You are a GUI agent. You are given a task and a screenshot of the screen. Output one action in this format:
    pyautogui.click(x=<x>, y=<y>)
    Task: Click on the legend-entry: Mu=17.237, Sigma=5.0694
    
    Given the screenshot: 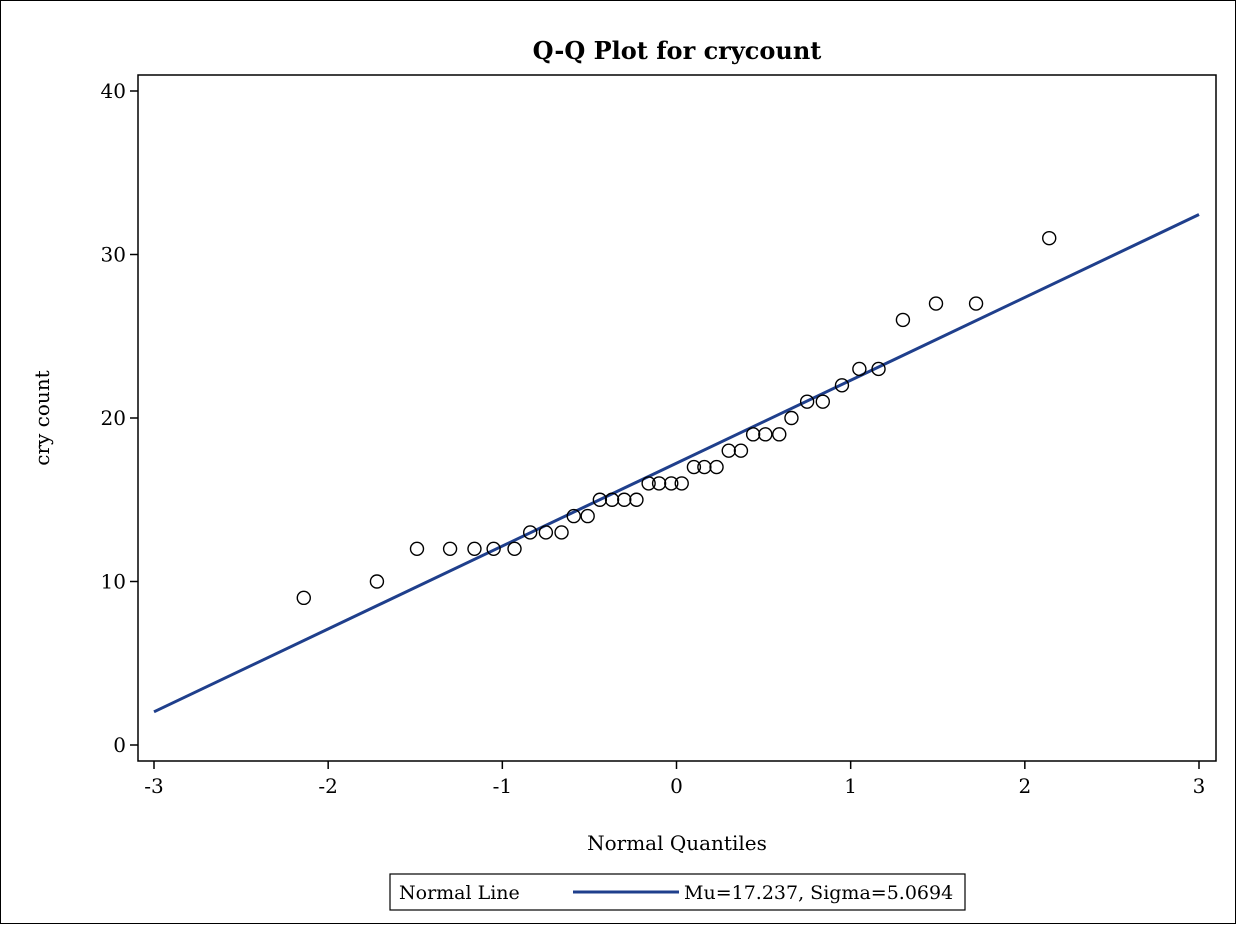 What is the action you would take?
    pyautogui.click(x=818, y=893)
    